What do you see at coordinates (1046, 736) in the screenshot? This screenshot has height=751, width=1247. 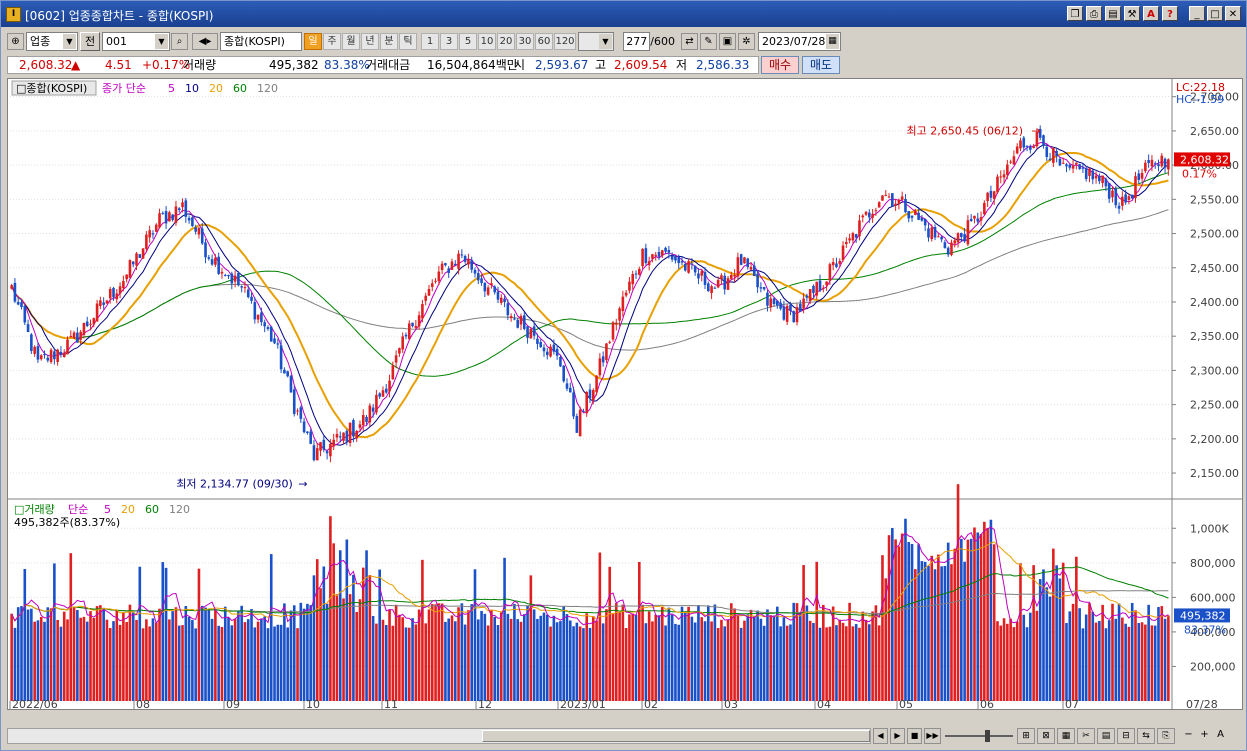 I see `crosshair-icon: ⊠` at bounding box center [1046, 736].